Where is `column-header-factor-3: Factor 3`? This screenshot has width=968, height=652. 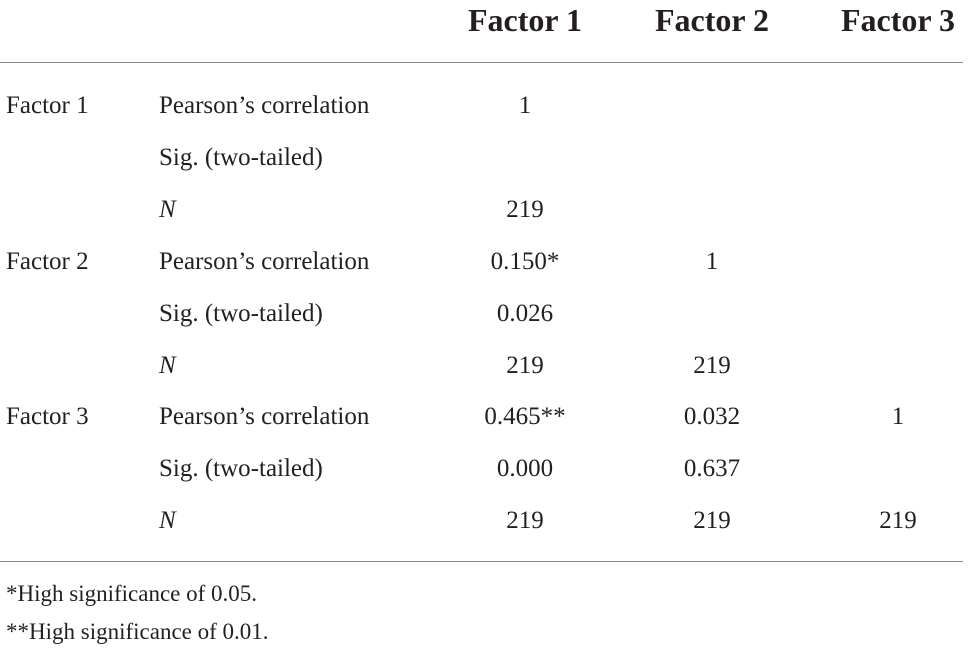
column-header-factor-3: Factor 3 is located at coordinates (898, 20).